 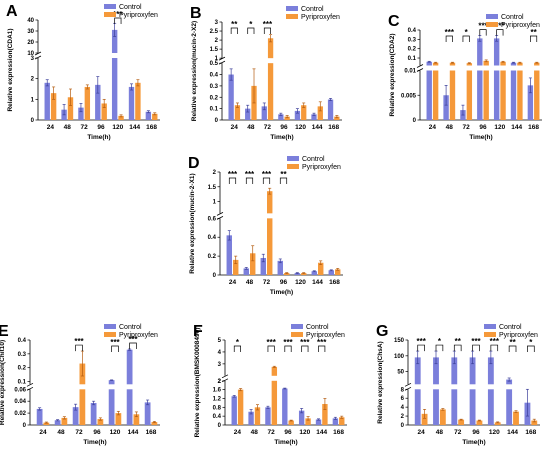 What do you see at coordinates (97, 432) in the screenshot?
I see `x-tick-label: 96` at bounding box center [97, 432].